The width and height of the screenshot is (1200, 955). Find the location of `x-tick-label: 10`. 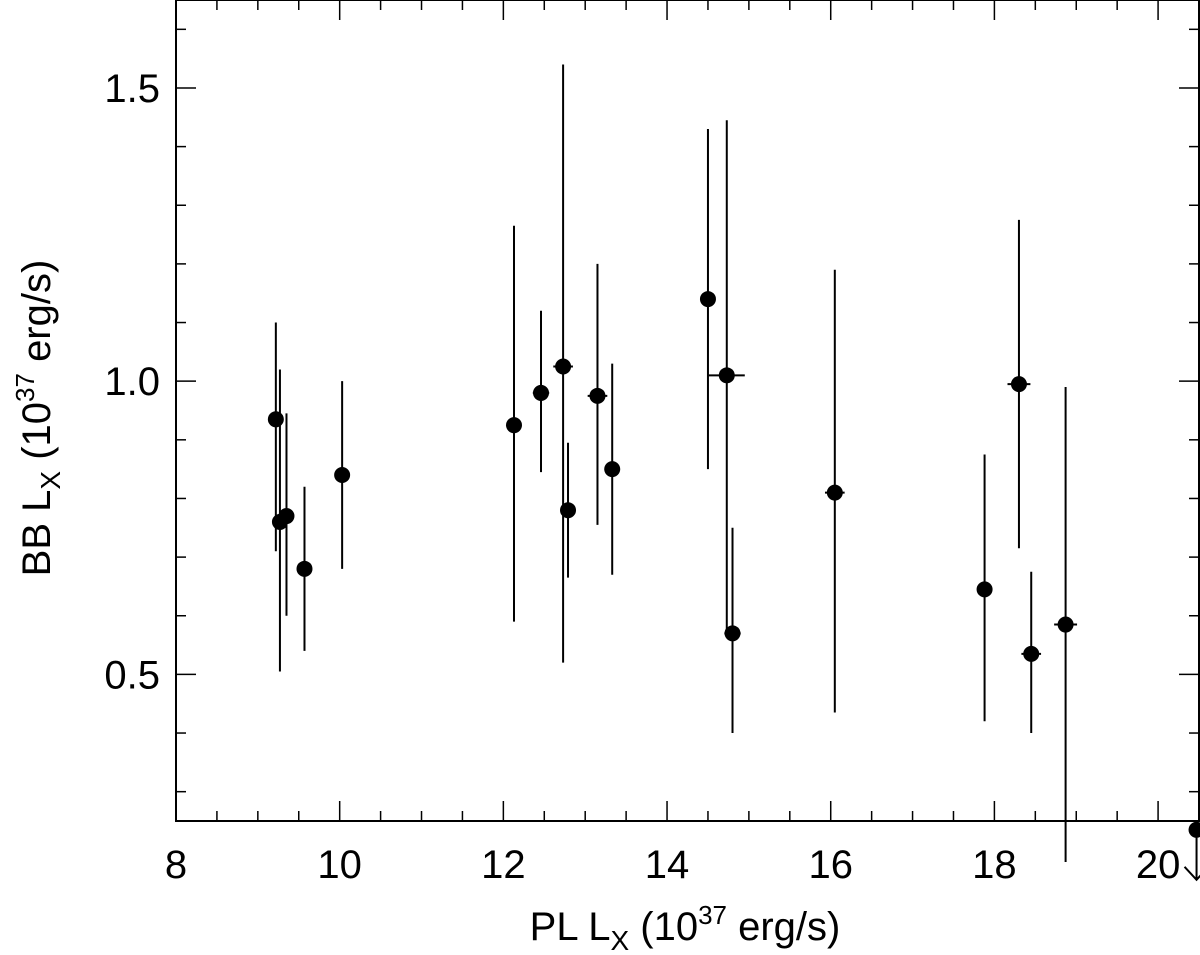

x-tick-label: 10 is located at coordinates (339, 865).